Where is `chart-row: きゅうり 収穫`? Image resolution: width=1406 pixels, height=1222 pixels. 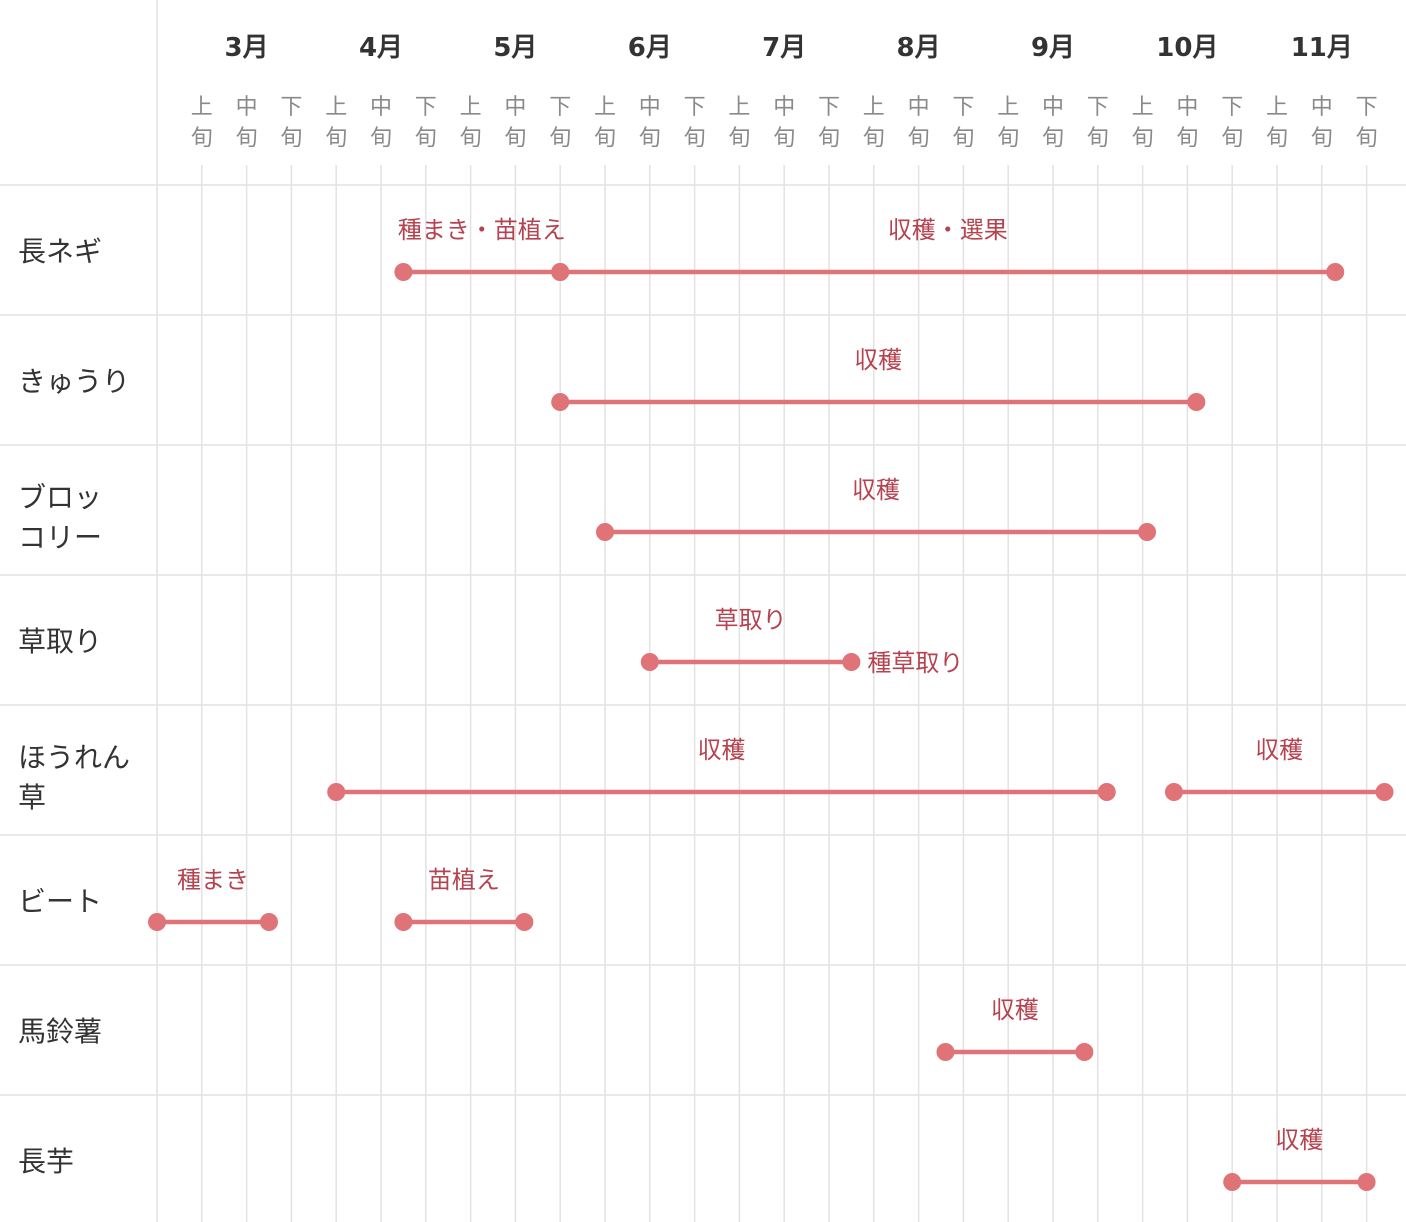
chart-row: きゅうり 収穫 is located at coordinates (612, 378).